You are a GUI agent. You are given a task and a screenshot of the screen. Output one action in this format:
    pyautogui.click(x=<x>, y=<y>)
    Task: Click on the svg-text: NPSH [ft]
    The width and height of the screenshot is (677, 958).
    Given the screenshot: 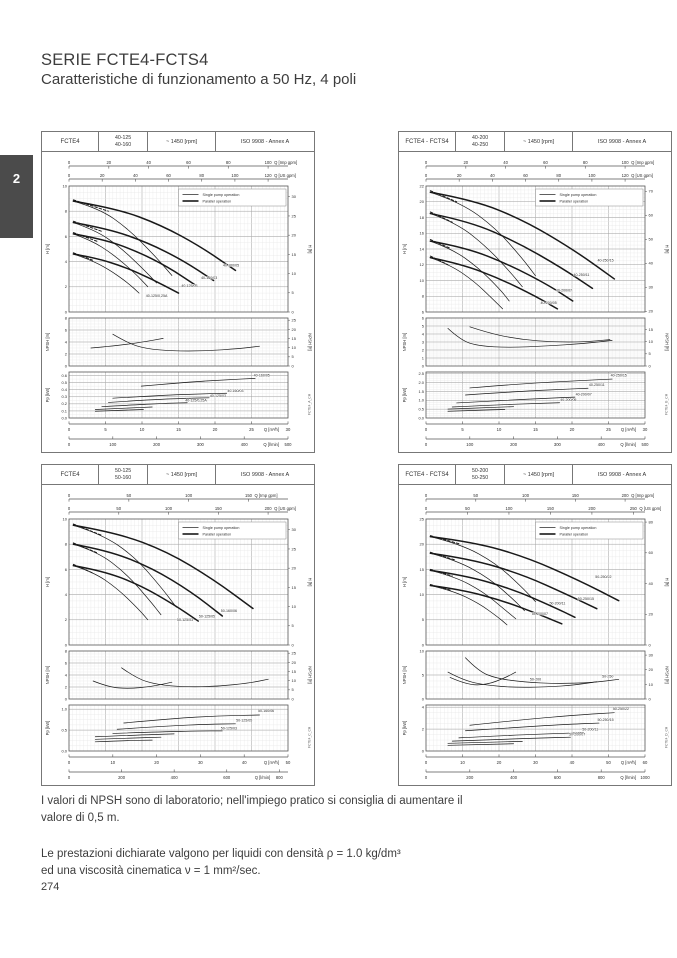 What is the action you would take?
    pyautogui.click(x=667, y=341)
    